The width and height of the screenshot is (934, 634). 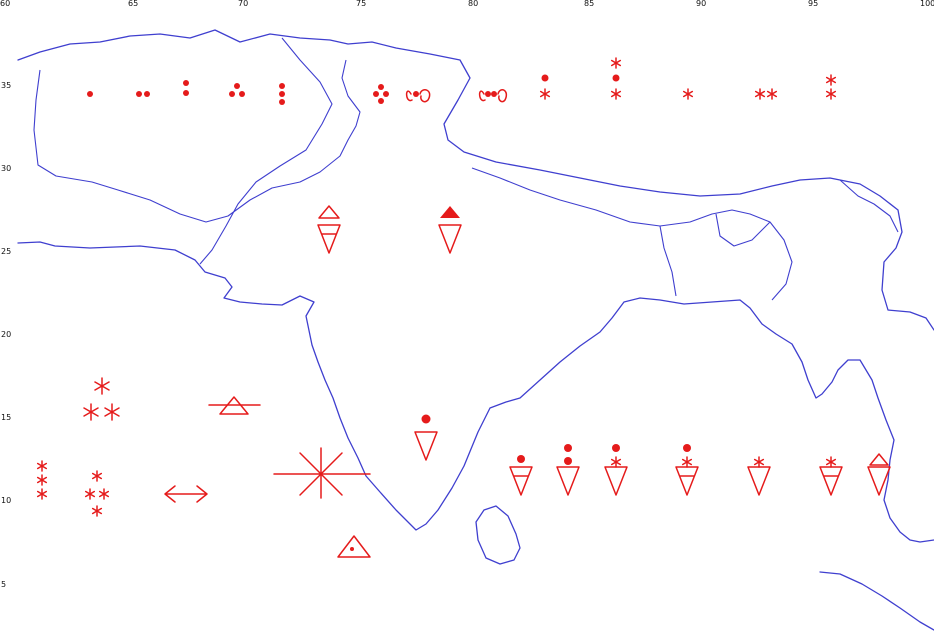 What do you see at coordinates (701, 4) in the screenshot?
I see `lon-tick-90: 90` at bounding box center [701, 4].